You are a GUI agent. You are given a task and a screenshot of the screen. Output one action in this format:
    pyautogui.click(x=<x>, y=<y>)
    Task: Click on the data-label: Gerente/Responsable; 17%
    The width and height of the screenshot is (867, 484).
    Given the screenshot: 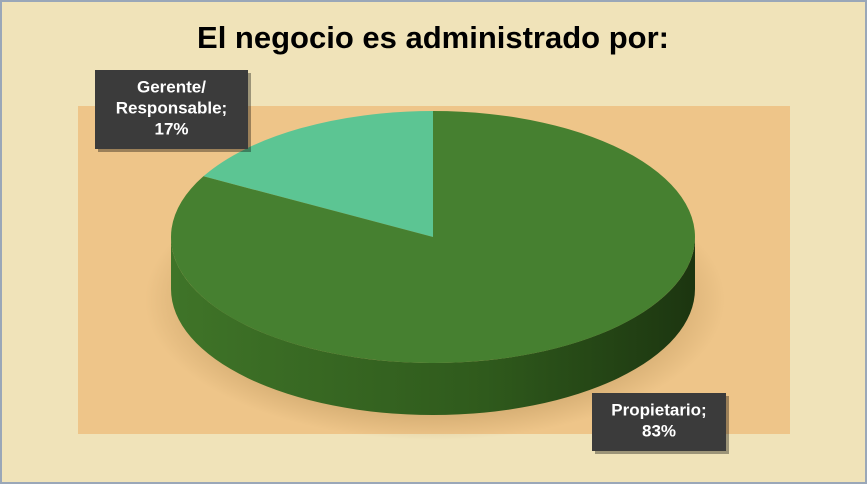 What is the action you would take?
    pyautogui.click(x=171, y=108)
    